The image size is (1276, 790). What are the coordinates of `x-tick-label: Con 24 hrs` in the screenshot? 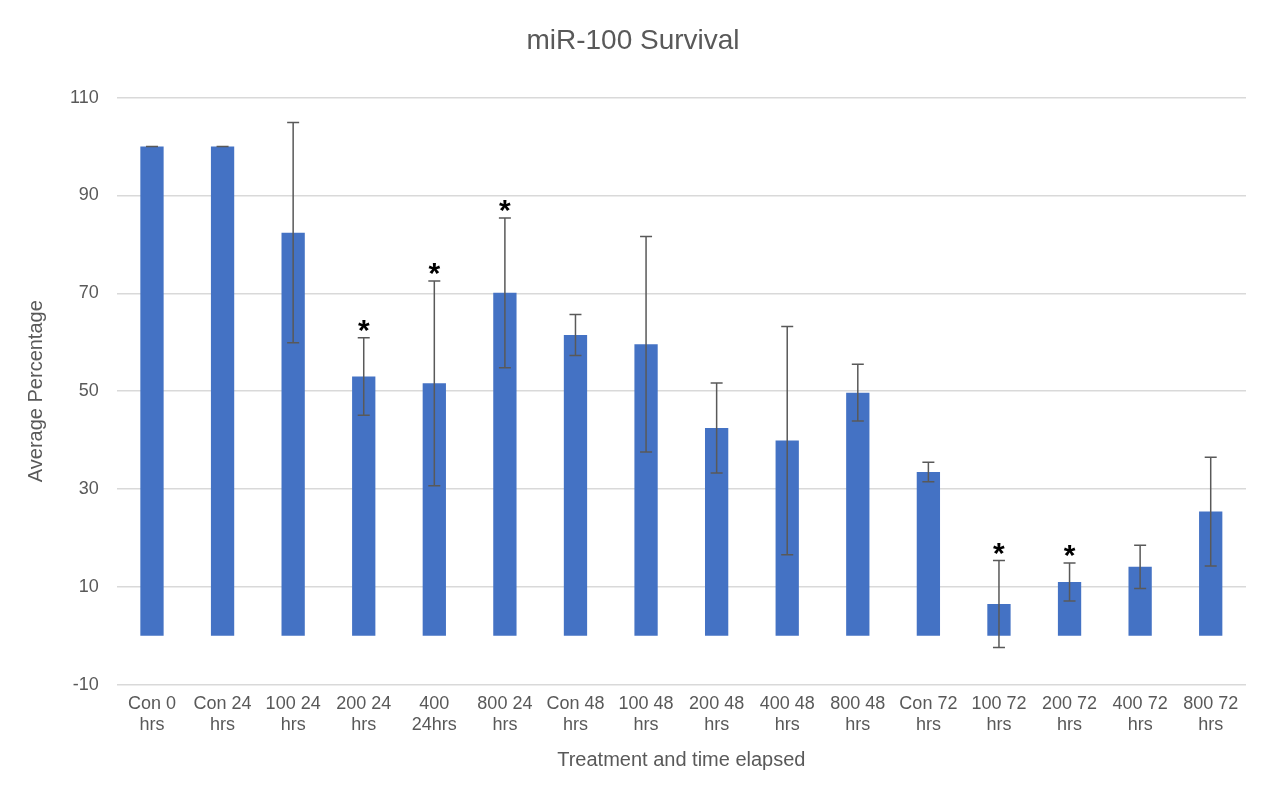 It's located at (222, 713).